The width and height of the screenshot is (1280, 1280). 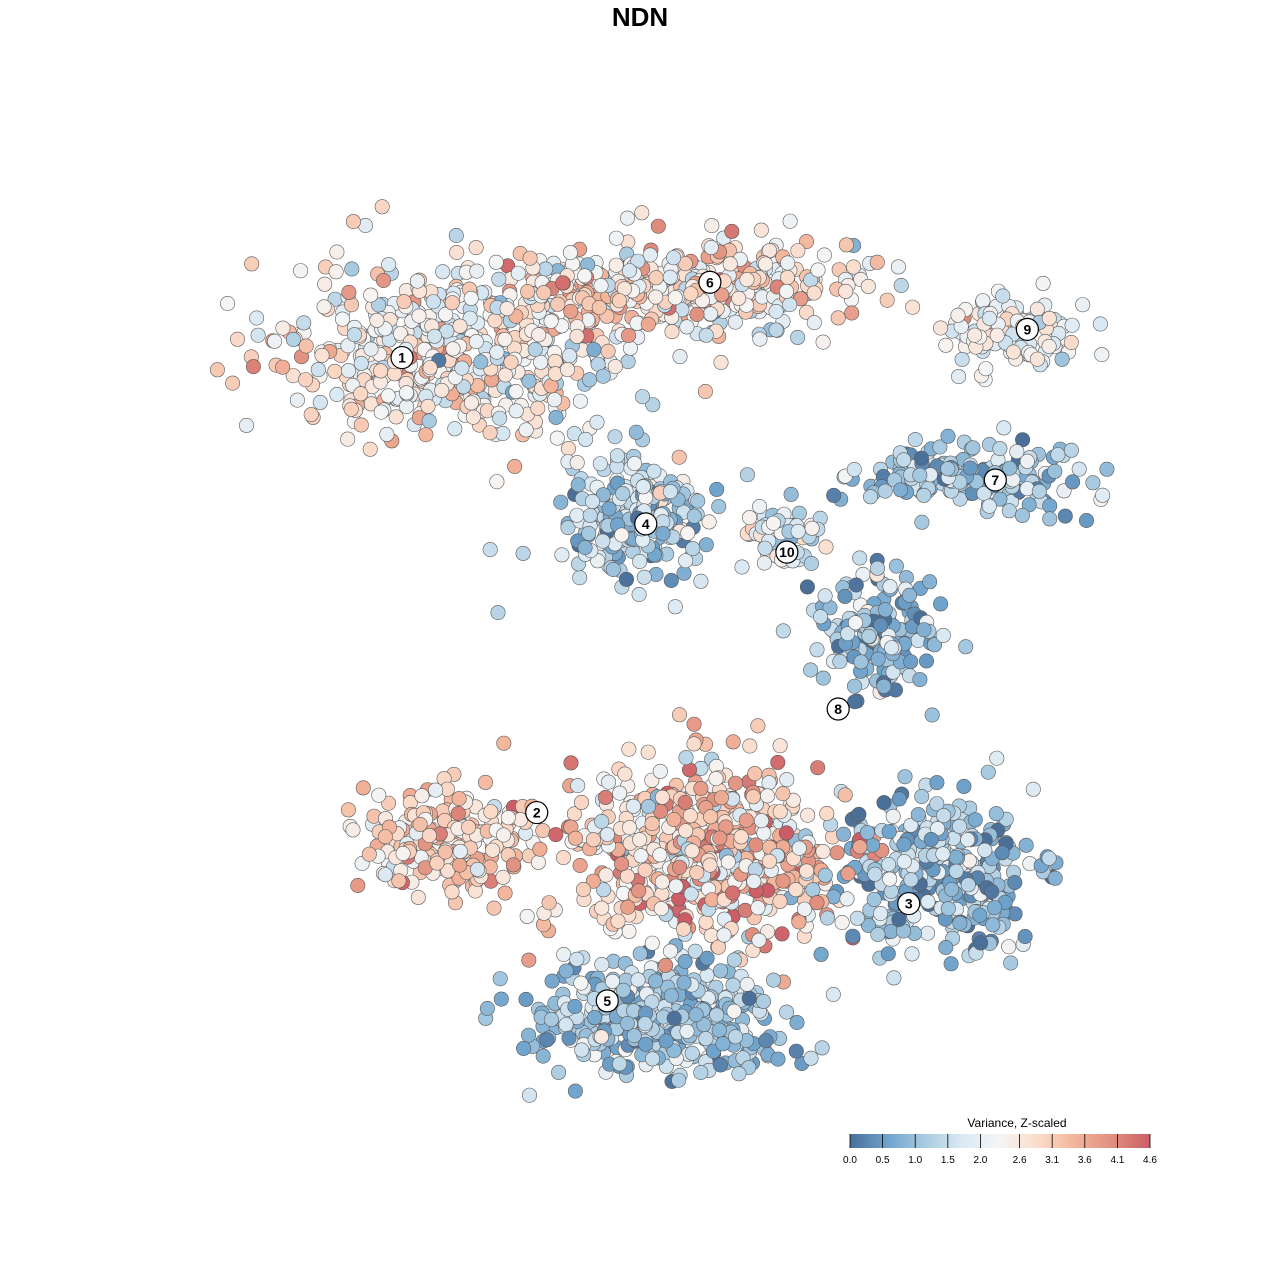 I want to click on cluster-label-text: 4, so click(x=646, y=524).